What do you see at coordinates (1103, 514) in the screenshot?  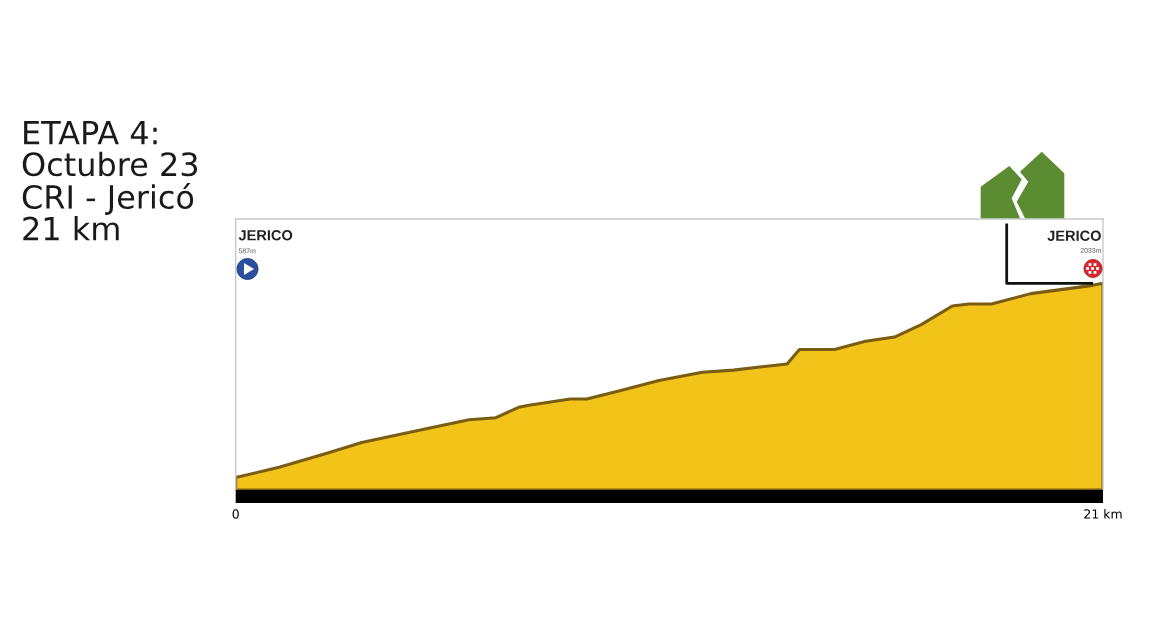 I see `x-tick-label: 21 km` at bounding box center [1103, 514].